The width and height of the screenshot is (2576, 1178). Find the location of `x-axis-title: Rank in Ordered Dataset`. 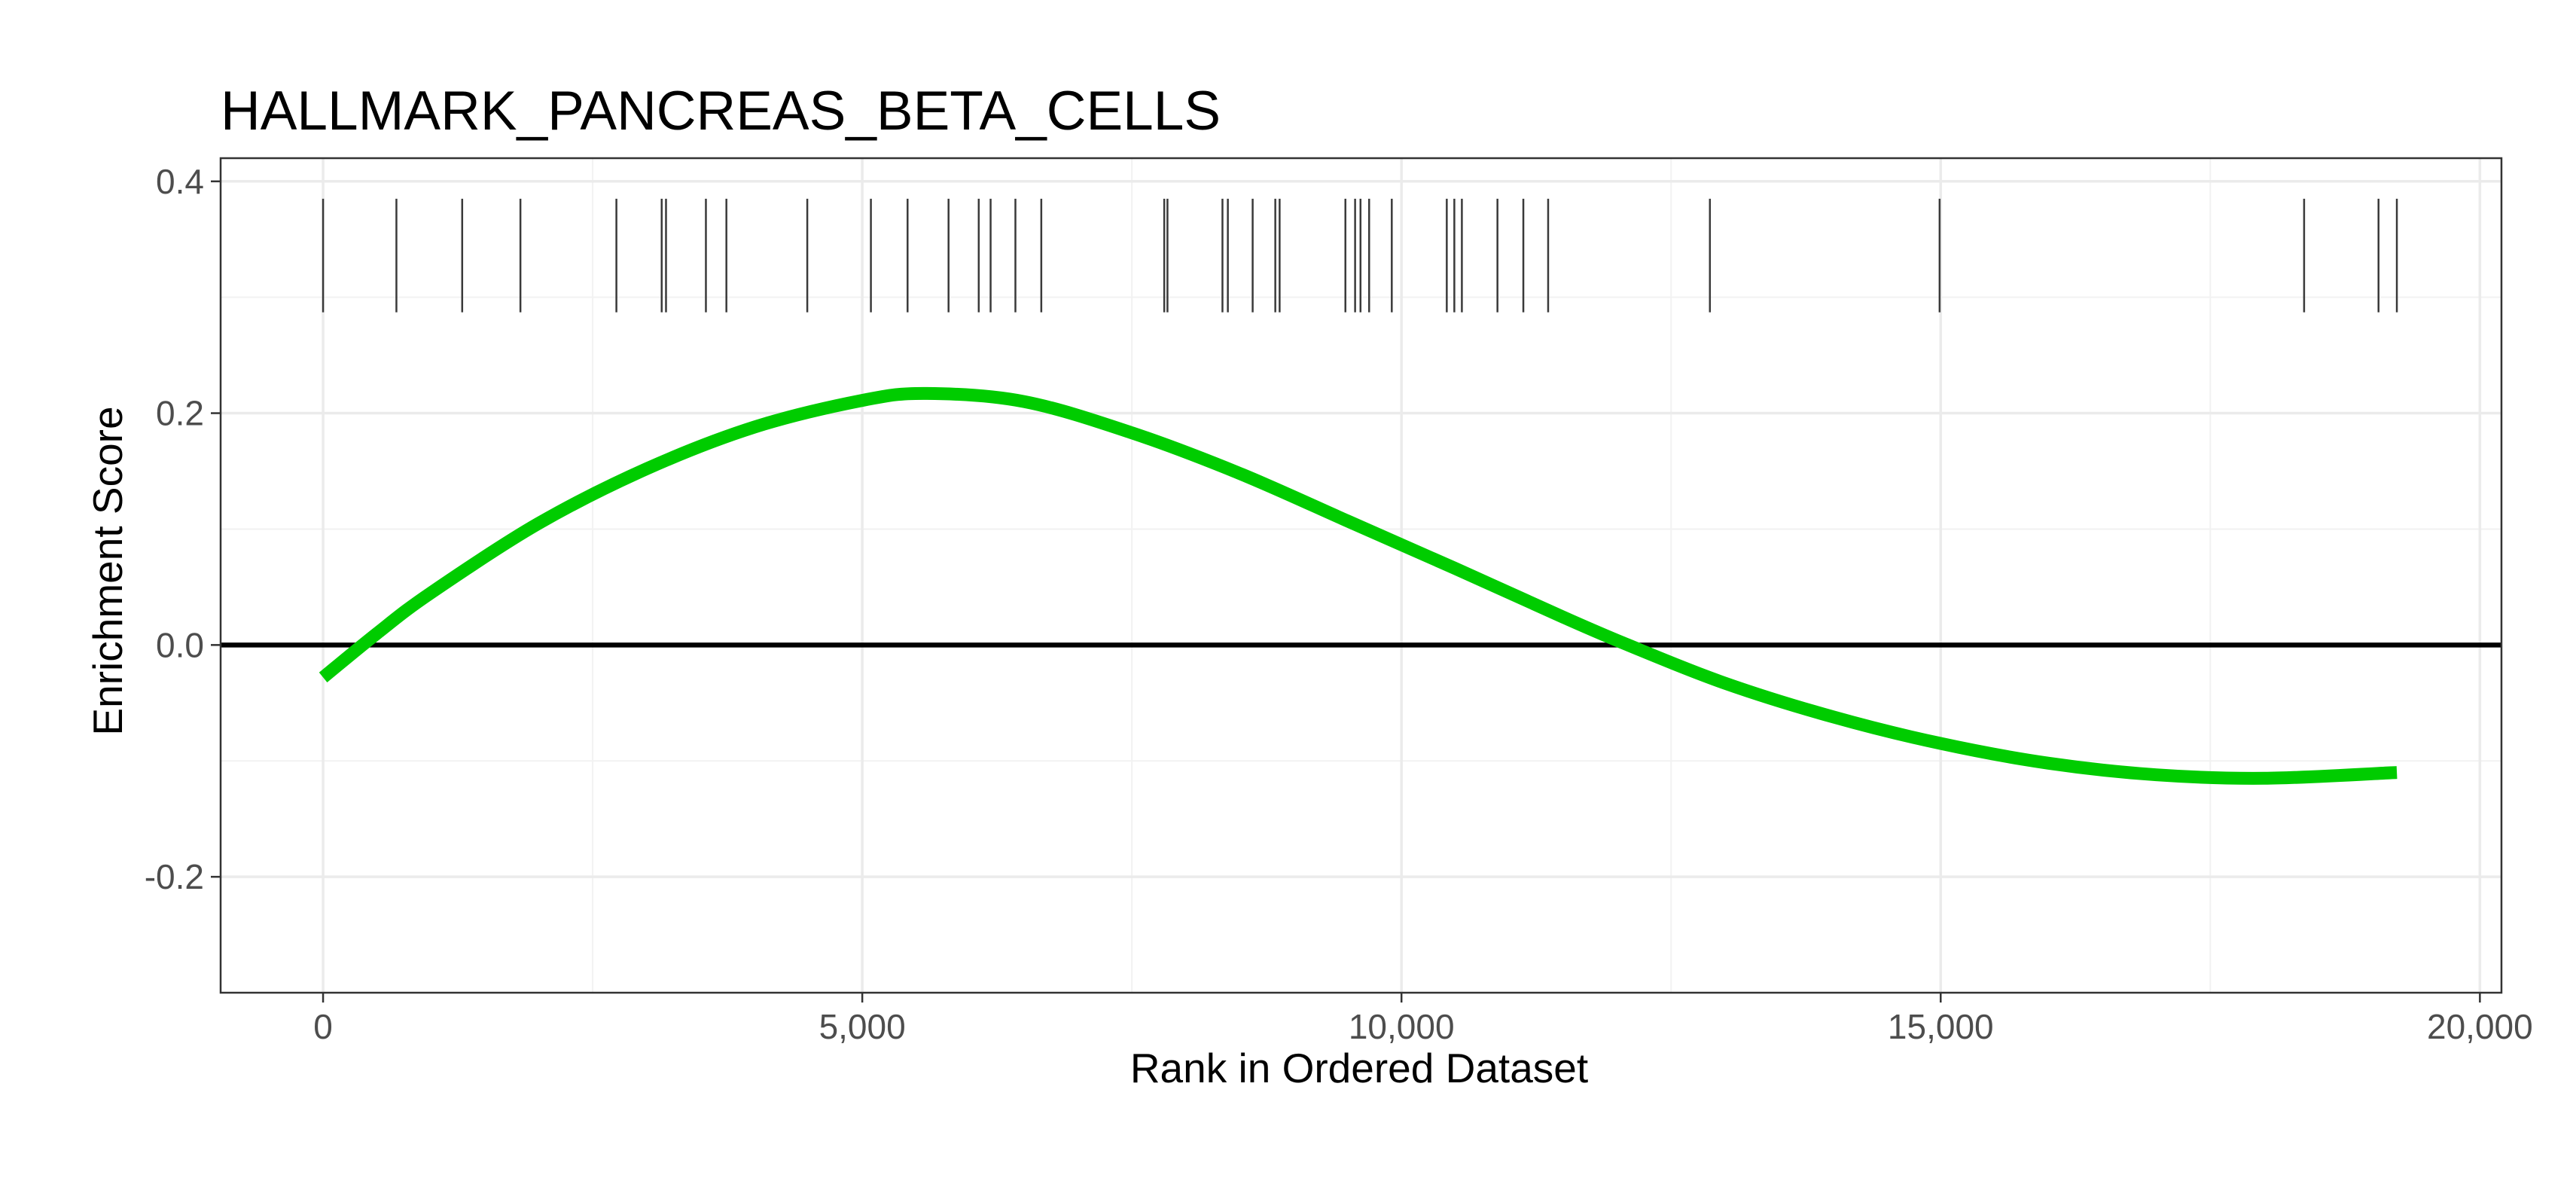

x-axis-title: Rank in Ordered Dataset is located at coordinates (1359, 1068).